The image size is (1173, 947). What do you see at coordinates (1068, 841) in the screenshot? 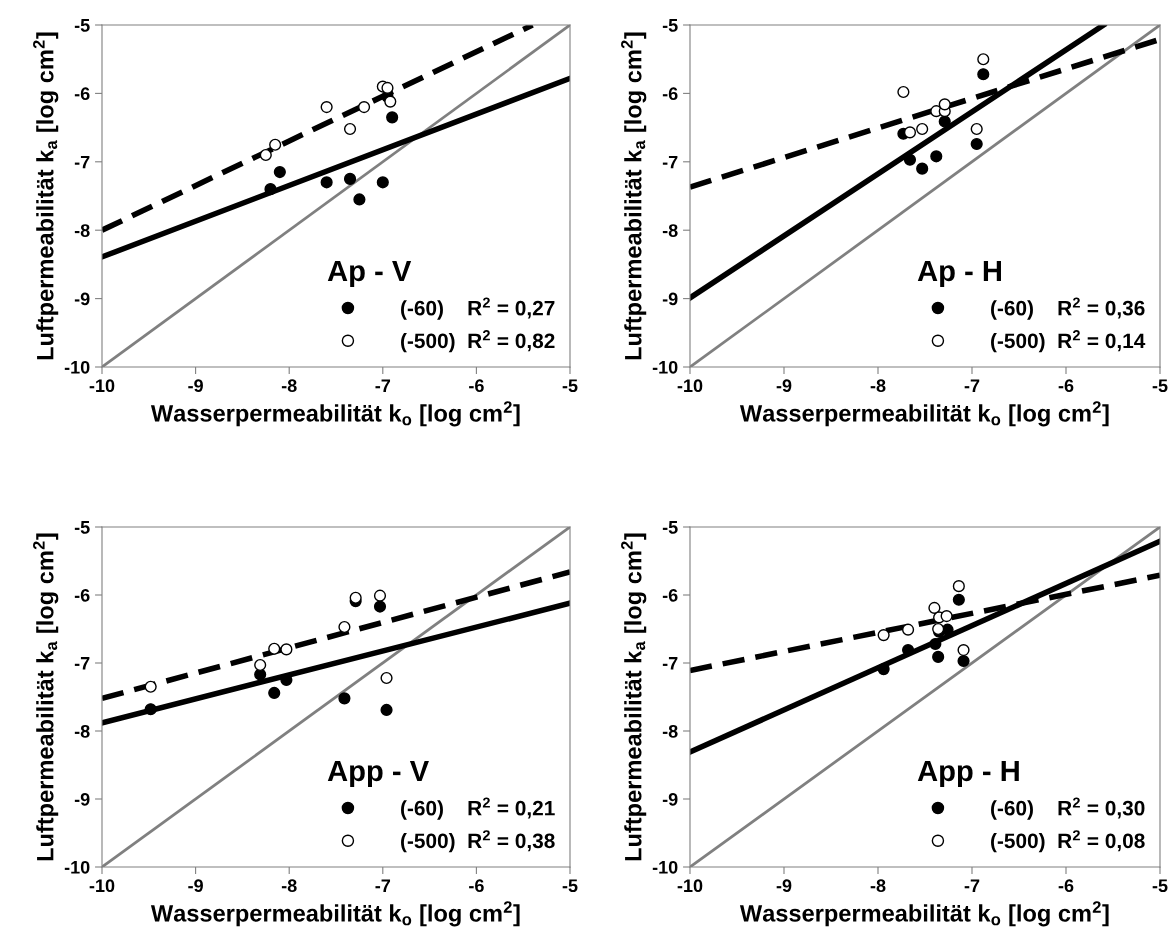
I see `legend-label: (-500) R$^{2}$ = 0,08` at bounding box center [1068, 841].